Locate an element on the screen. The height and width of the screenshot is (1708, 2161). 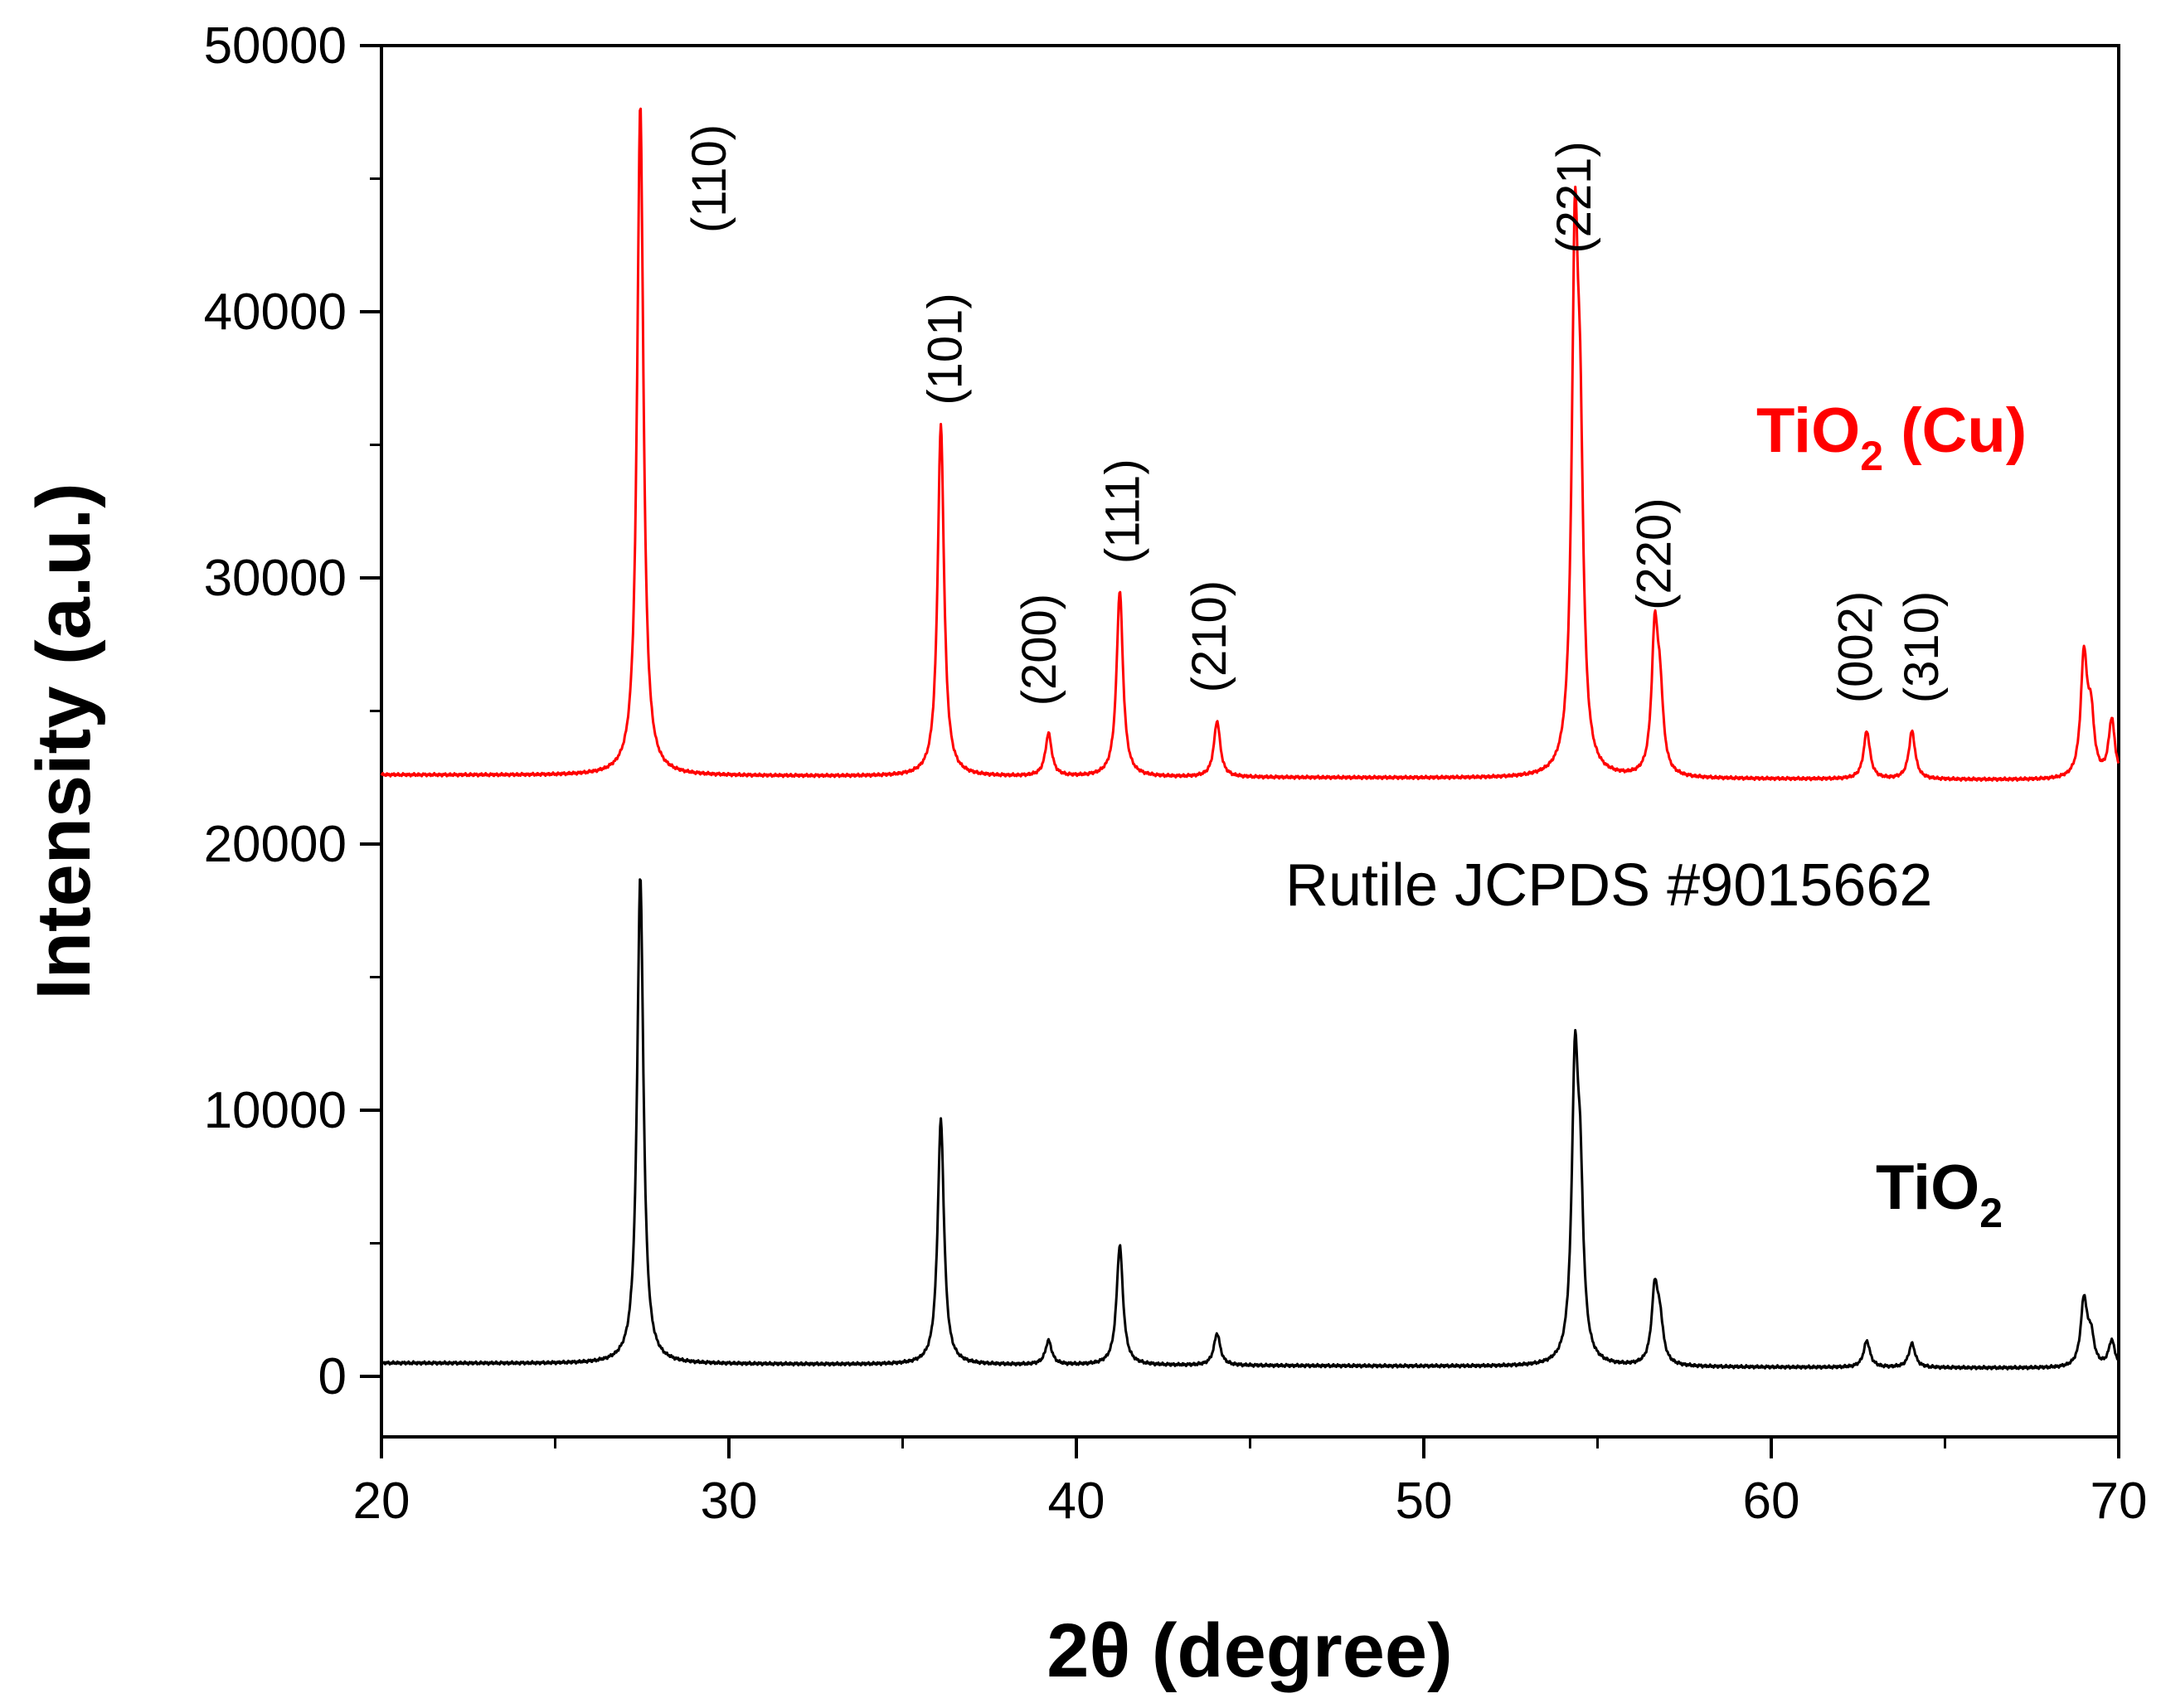
series-label-tio2-sub: 2 is located at coordinates (1991, 1213).